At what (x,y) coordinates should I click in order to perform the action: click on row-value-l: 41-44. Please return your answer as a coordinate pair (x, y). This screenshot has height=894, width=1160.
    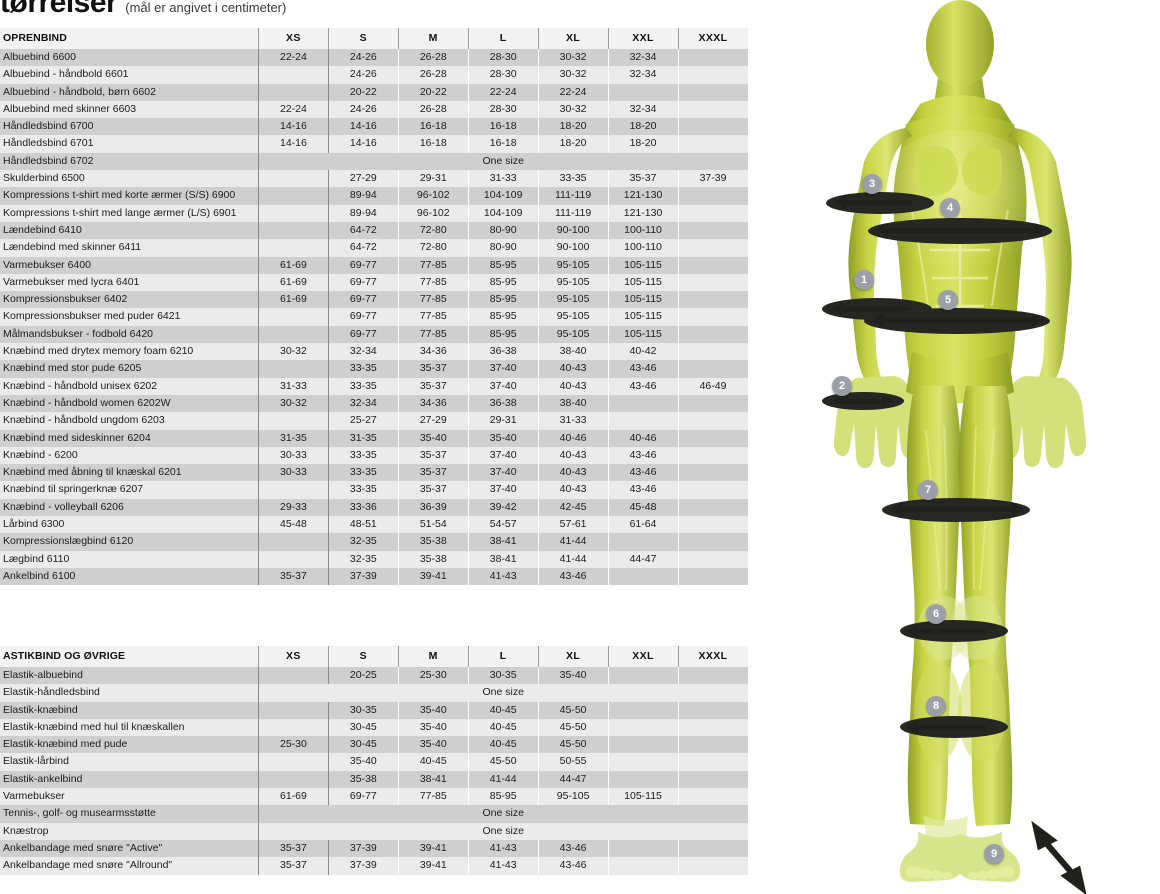
    Looking at the image, I should click on (503, 779).